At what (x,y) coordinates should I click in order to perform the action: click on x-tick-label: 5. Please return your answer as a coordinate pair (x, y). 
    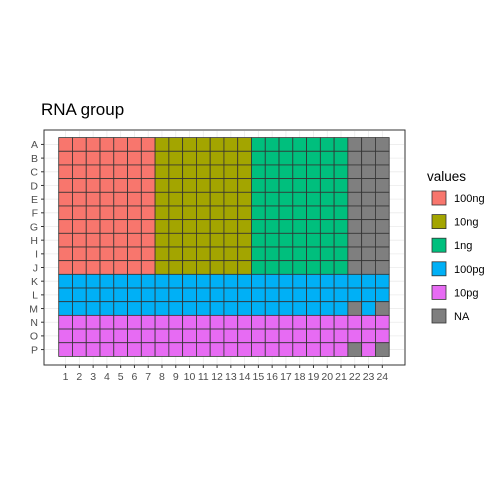
    Looking at the image, I should click on (121, 377).